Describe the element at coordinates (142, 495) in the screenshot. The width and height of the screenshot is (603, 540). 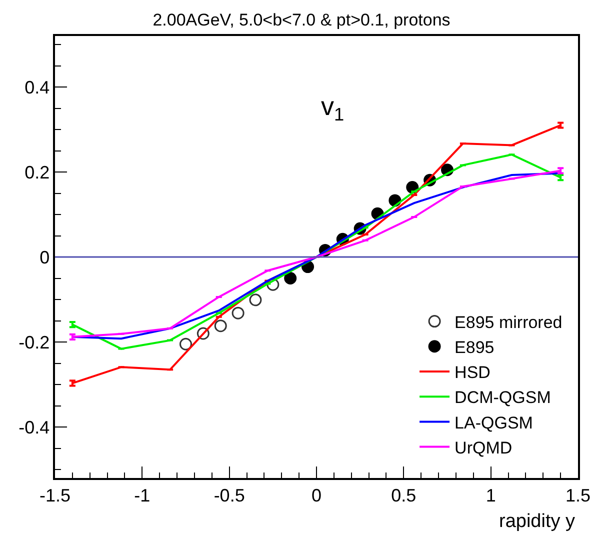
I see `x-tick-label: -1` at that location.